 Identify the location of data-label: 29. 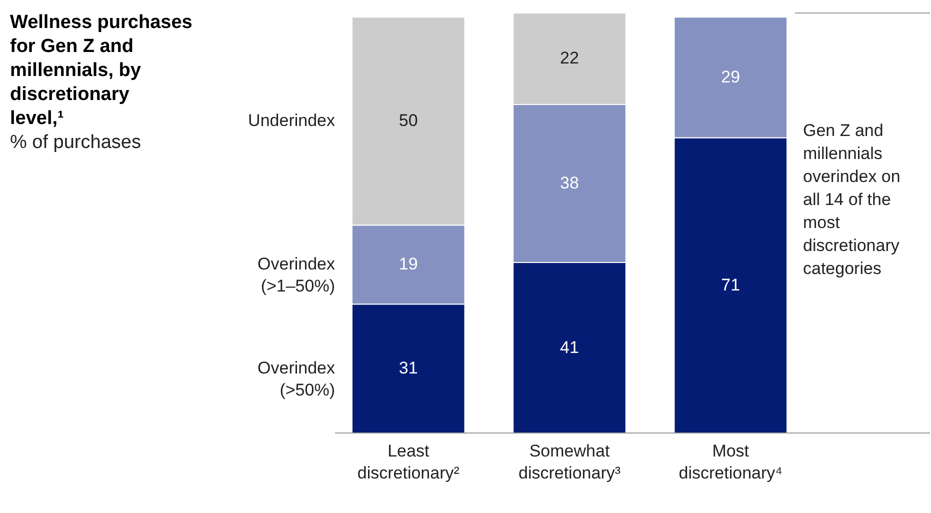
(730, 76).